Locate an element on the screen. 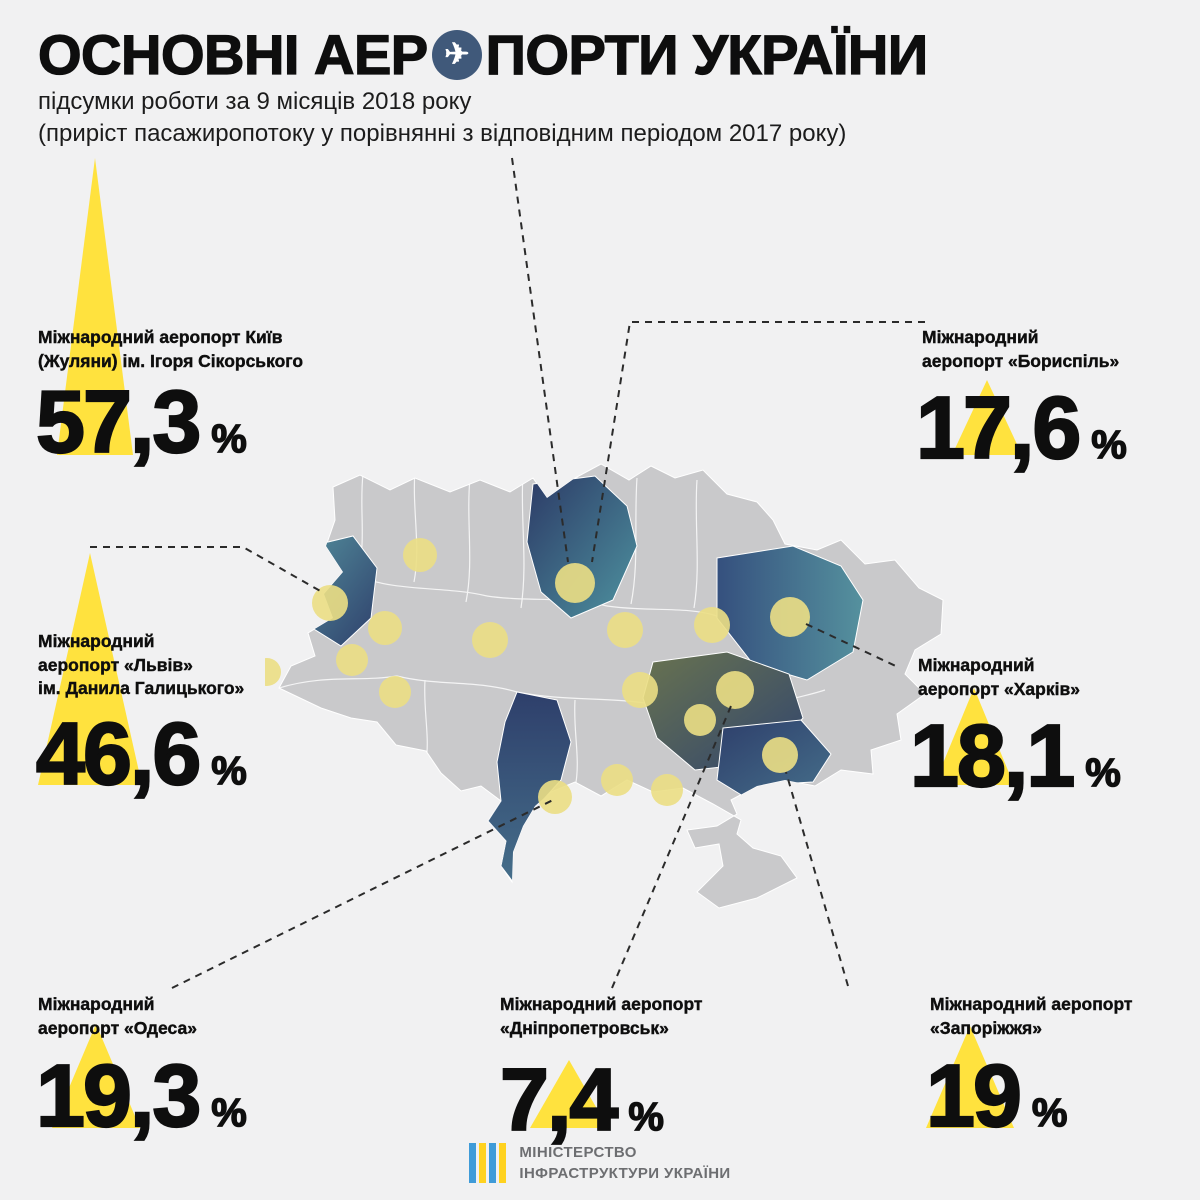 The image size is (1200, 1200). airport-stat-lviv: 46,6 % is located at coordinates (141, 753).